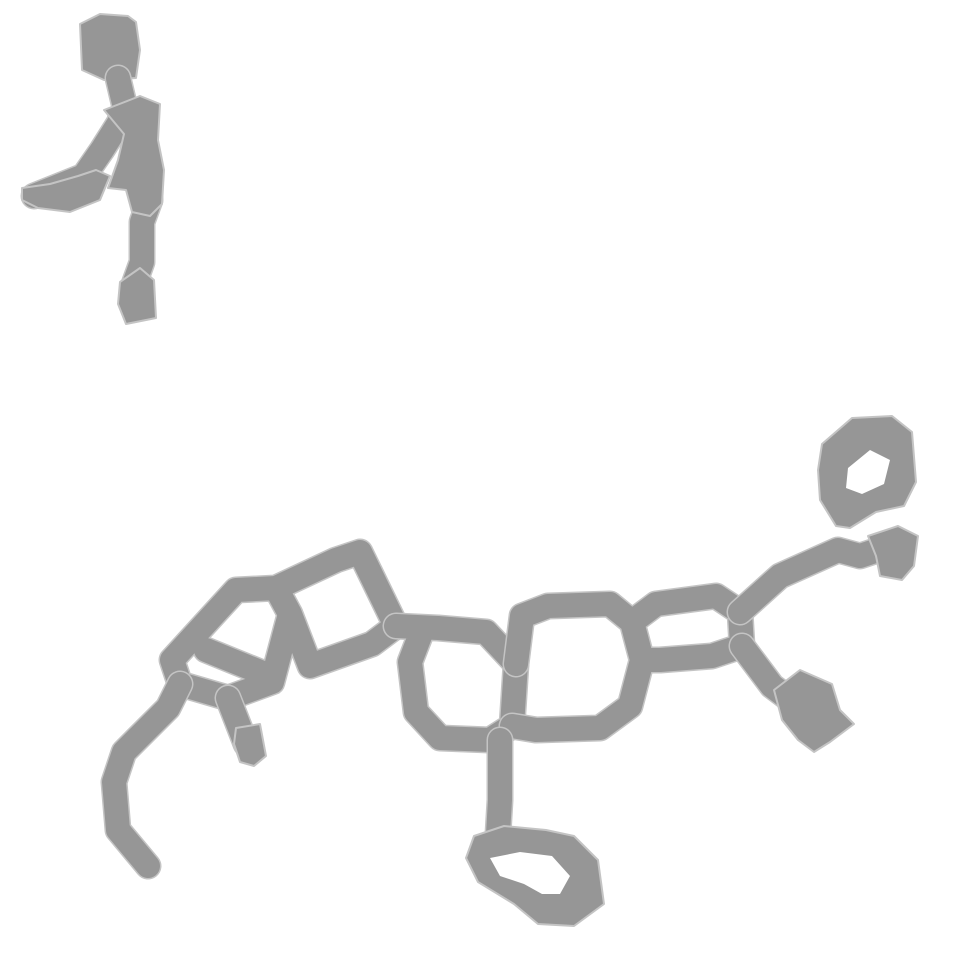 Image resolution: width=962 pixels, height=962 pixels. I want to click on left-ring, so click(284, 625).